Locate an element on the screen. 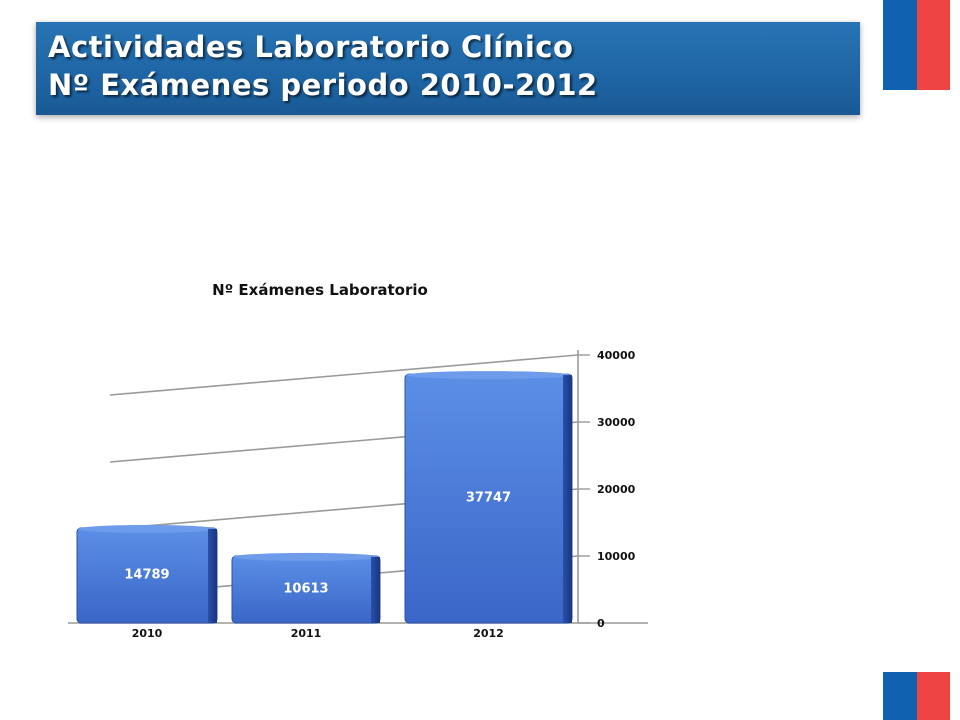 This screenshot has width=960, height=720. page-title: Actividades Laboratorio Clínico is located at coordinates (311, 47).